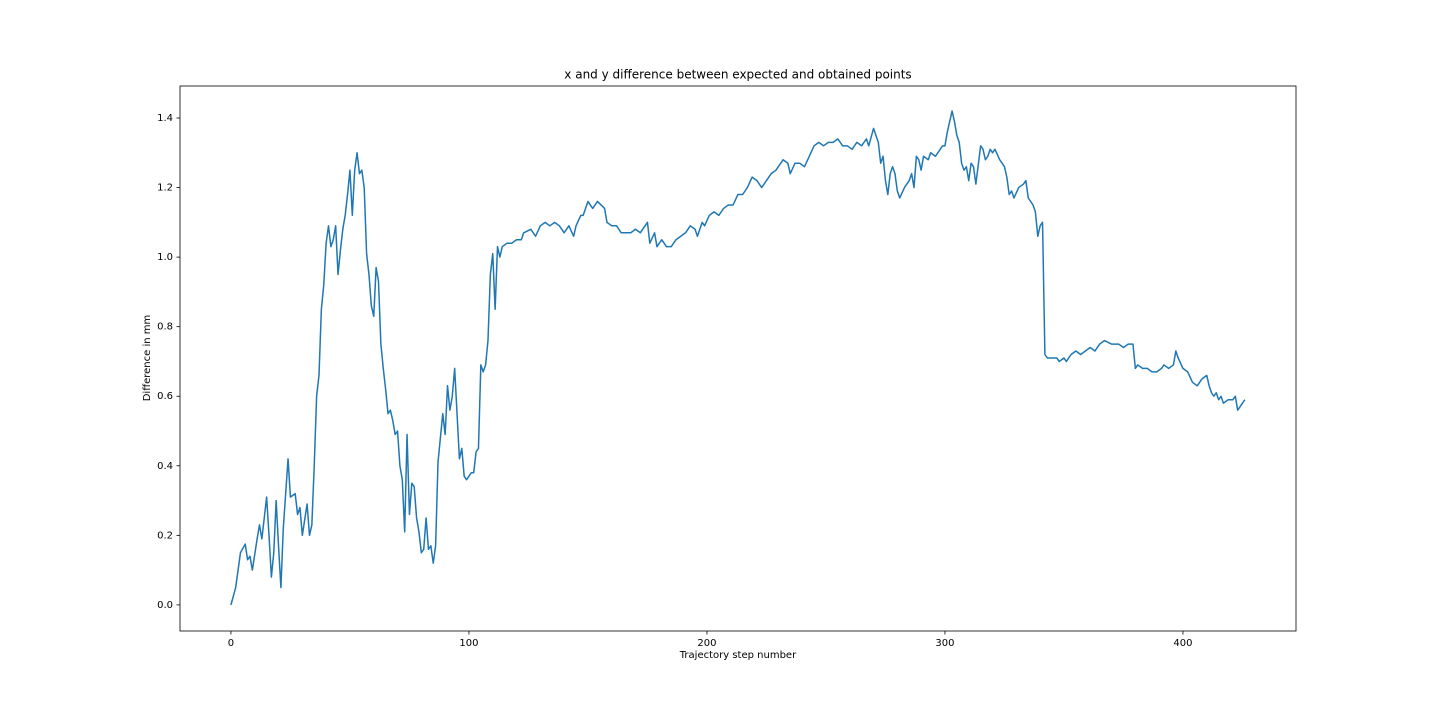 This screenshot has width=1440, height=720. What do you see at coordinates (165, 327) in the screenshot?
I see `y-tick-label: 0.8` at bounding box center [165, 327].